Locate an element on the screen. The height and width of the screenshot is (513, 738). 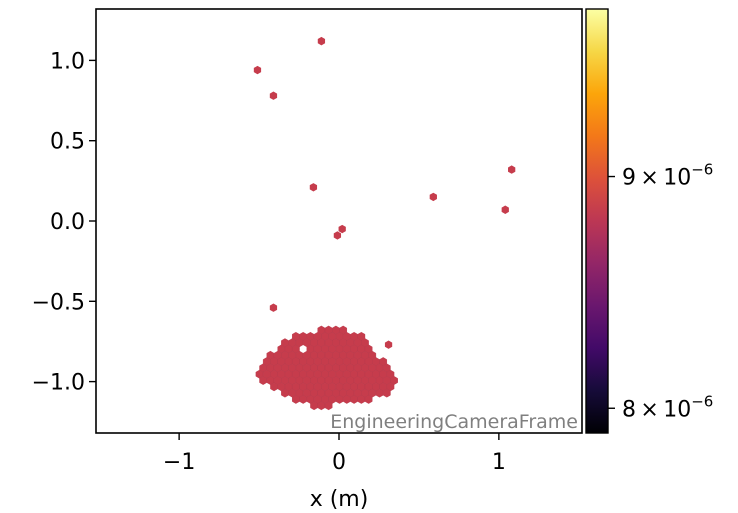
colorbar is located at coordinates (597, 221).